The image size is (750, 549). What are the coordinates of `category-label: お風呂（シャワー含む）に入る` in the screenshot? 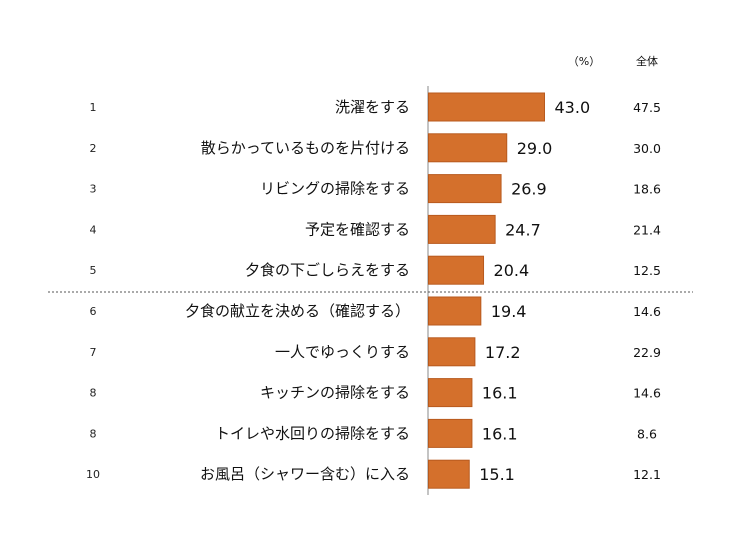 It's located at (305, 474).